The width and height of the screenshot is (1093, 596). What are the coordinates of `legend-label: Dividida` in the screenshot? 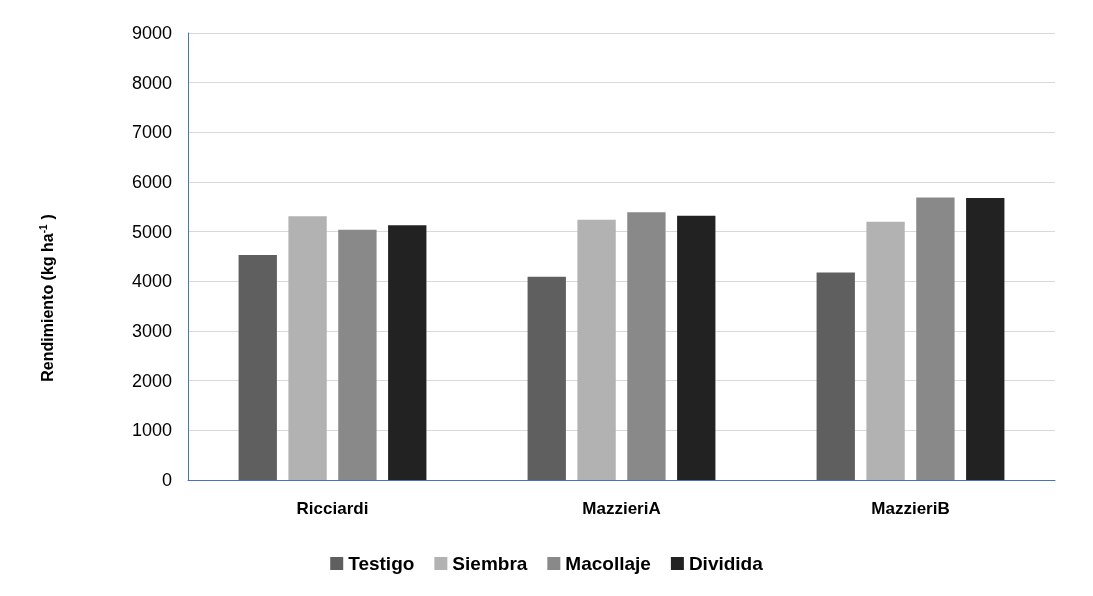 It's located at (726, 563).